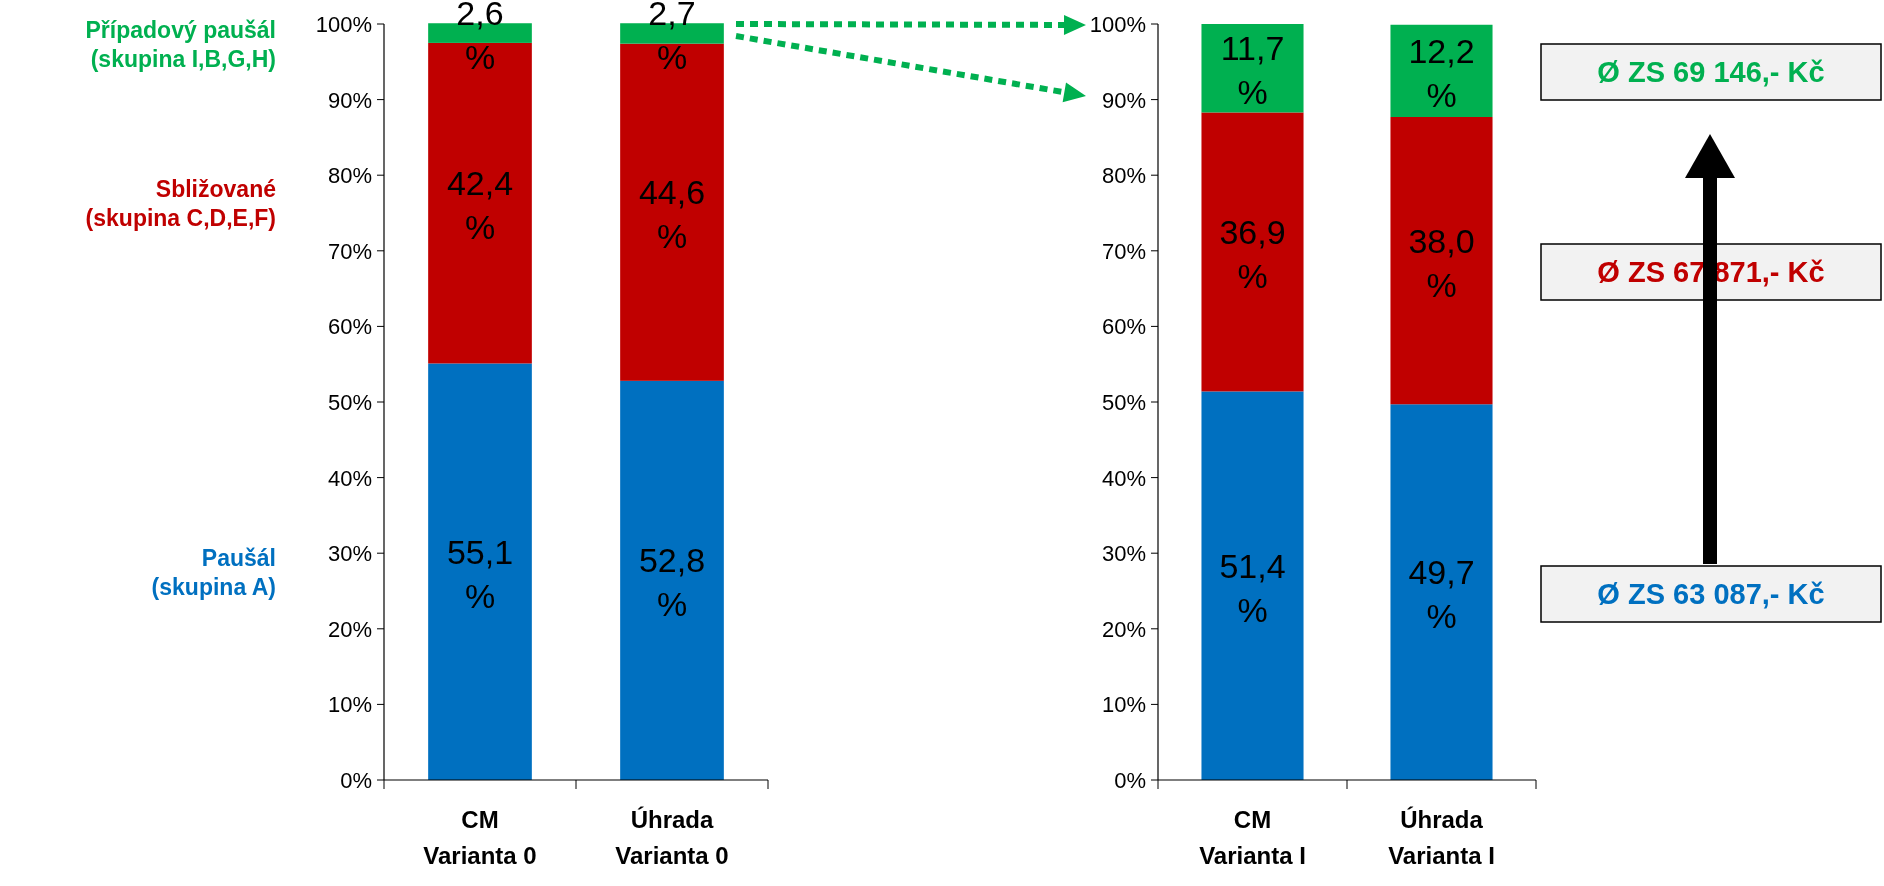 The width and height of the screenshot is (1884, 886). Describe the element at coordinates (672, 837) in the screenshot. I see `x-tick-label: Úhrada Varianta 0` at that location.